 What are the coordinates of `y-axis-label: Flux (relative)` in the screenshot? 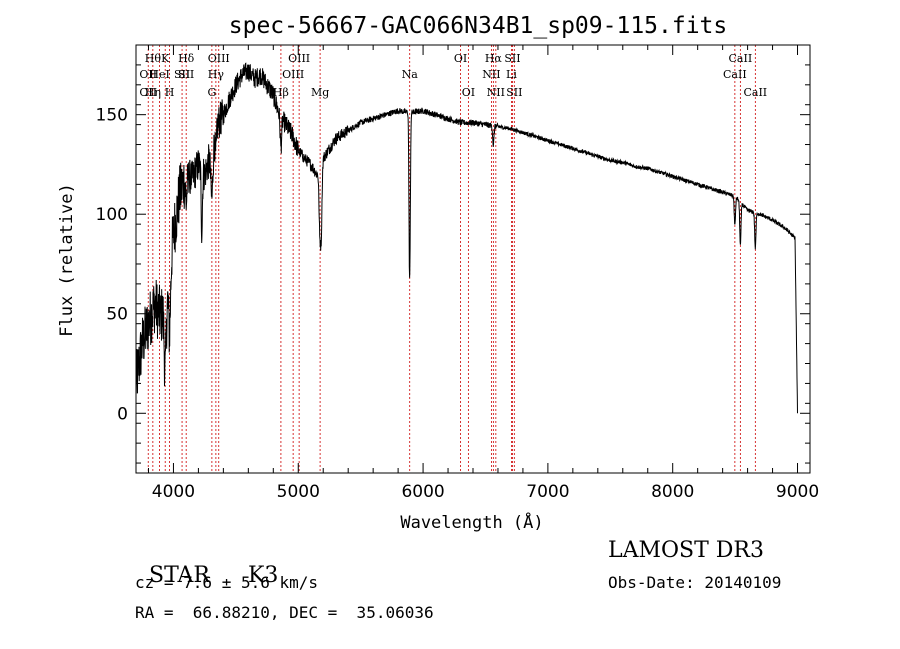 It's located at (67, 260).